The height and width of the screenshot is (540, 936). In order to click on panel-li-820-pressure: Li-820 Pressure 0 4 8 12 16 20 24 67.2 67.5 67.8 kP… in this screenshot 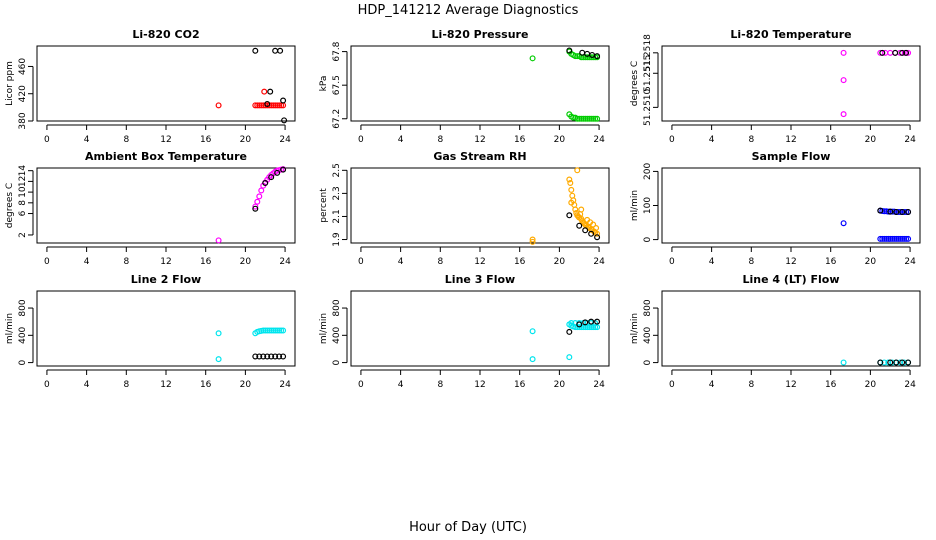, I will do `click(464, 86)`.